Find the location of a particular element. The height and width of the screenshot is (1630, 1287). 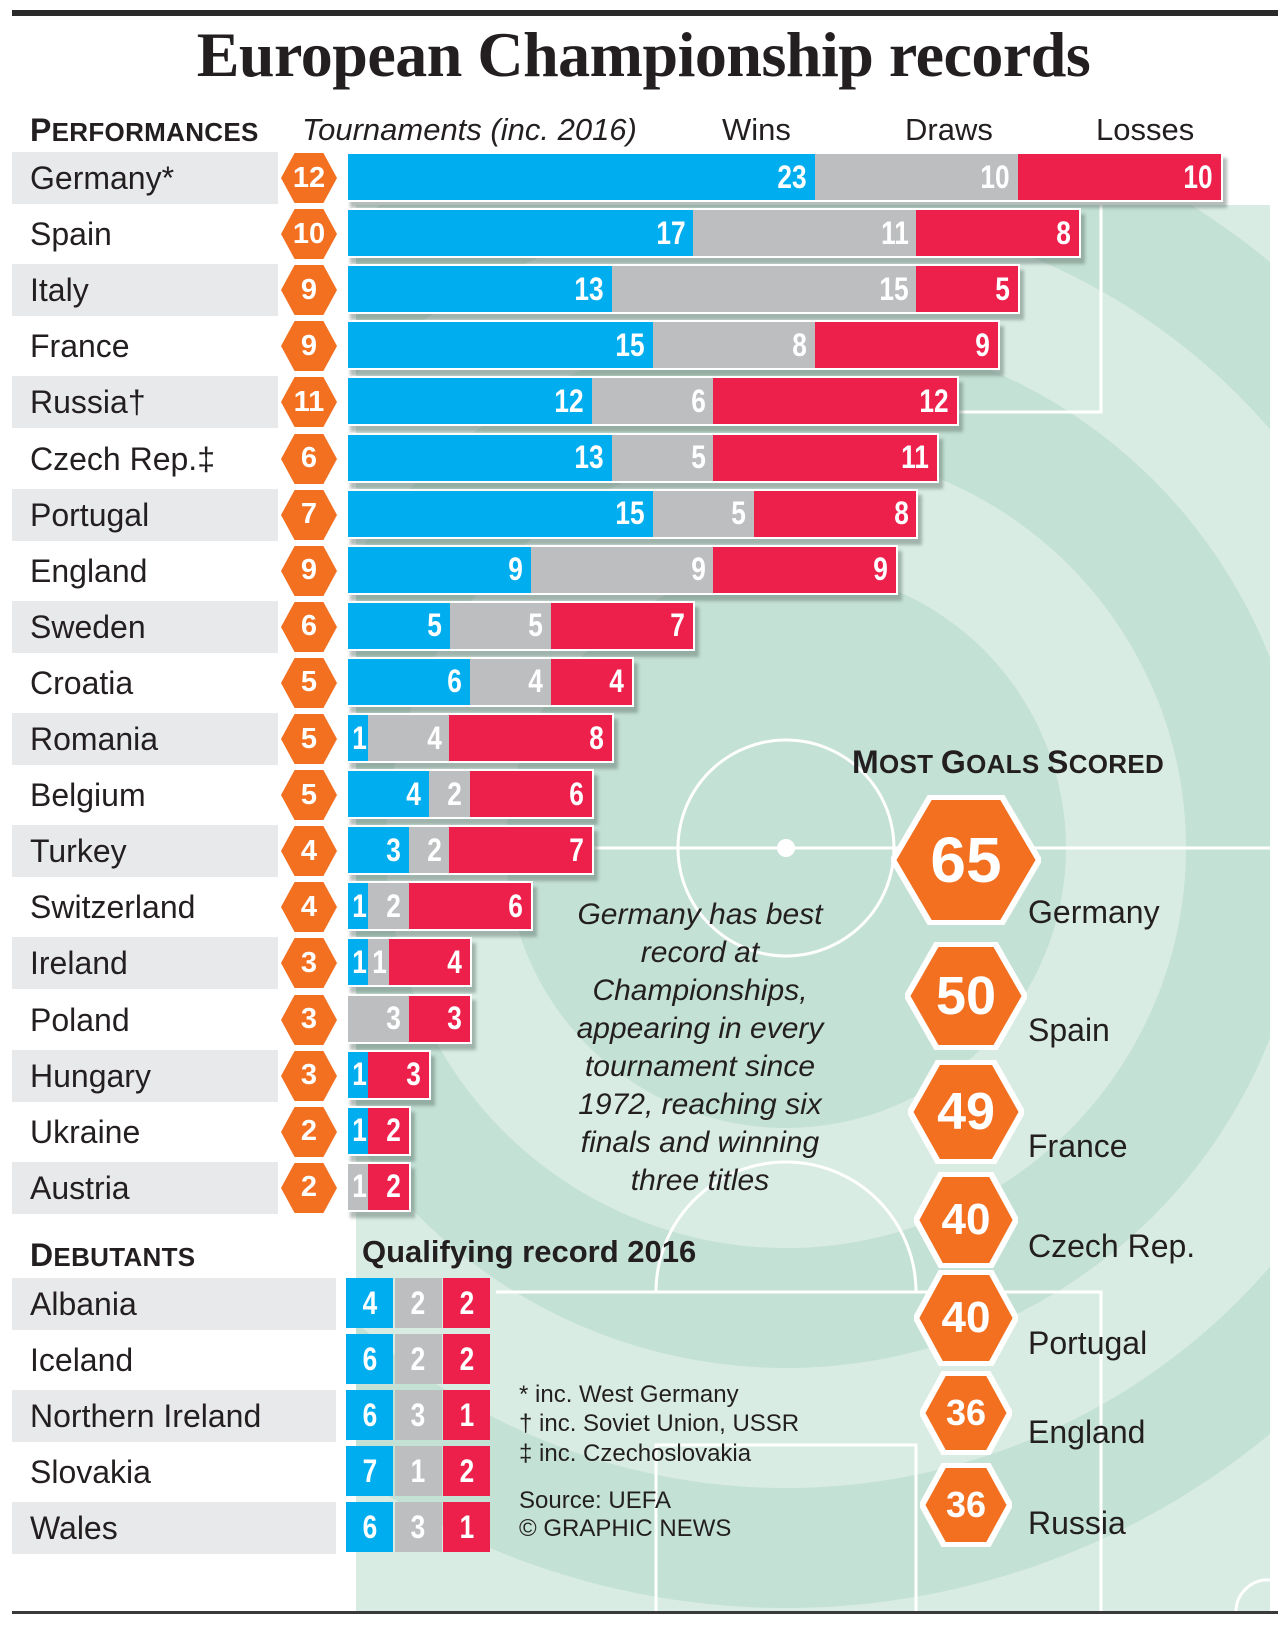

qualifying-wins-value: 7 is located at coordinates (369, 1470).